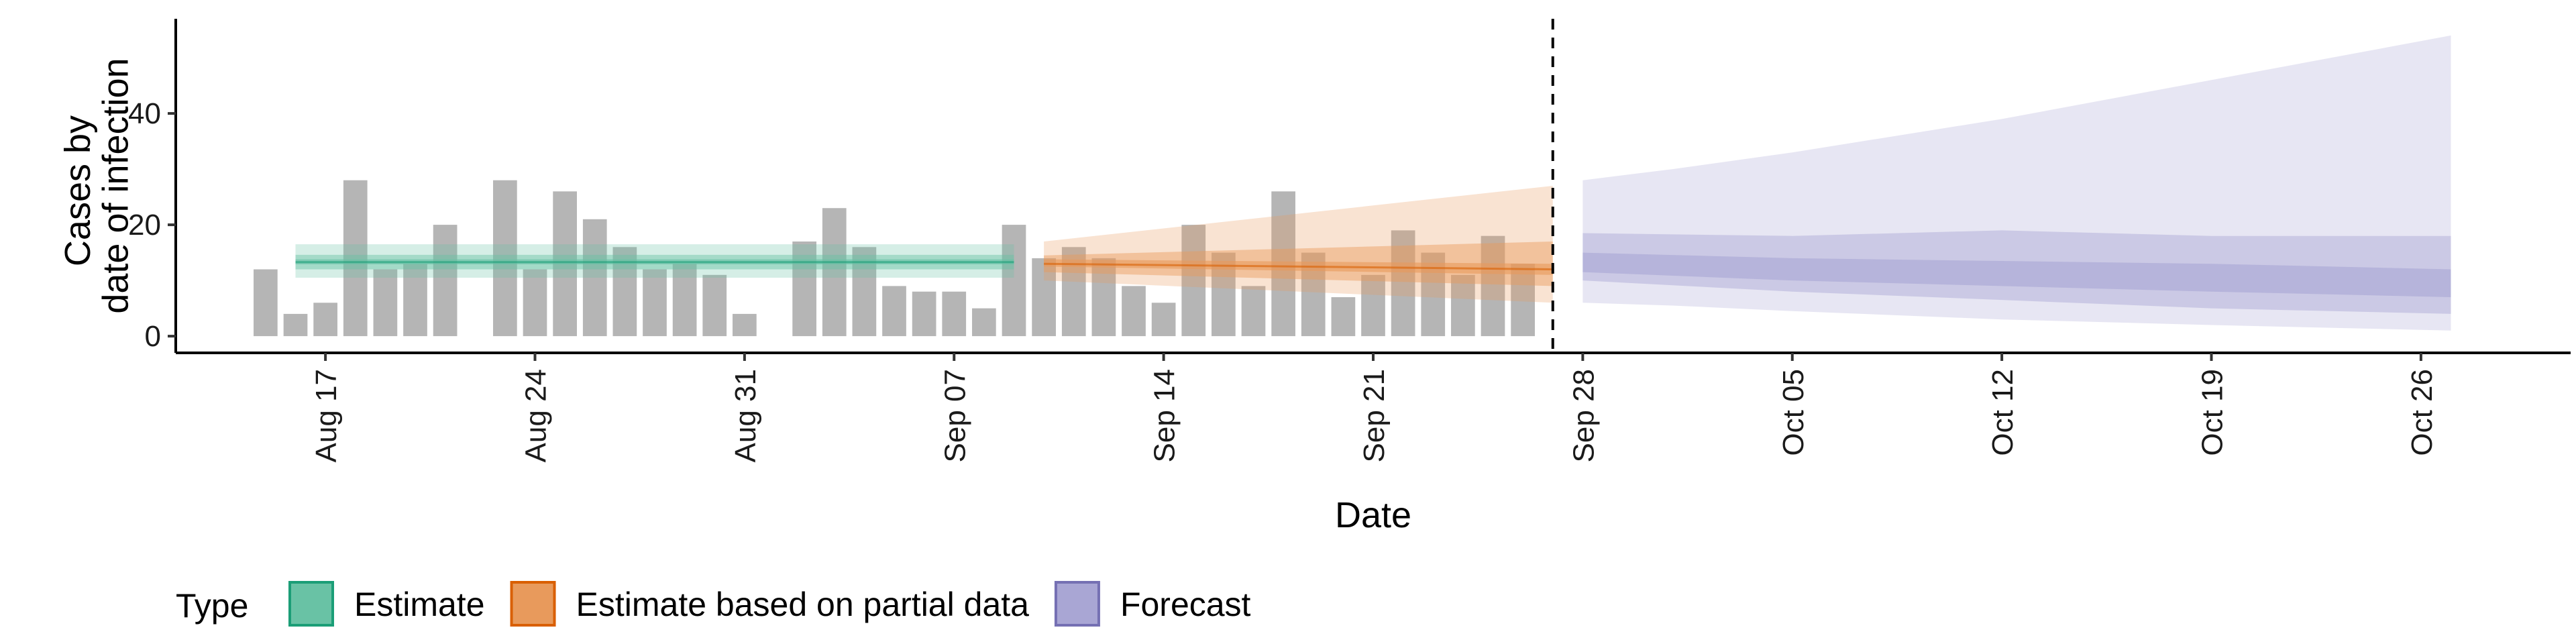 The width and height of the screenshot is (2576, 644). What do you see at coordinates (894, 258) in the screenshot?
I see `bars-layer` at bounding box center [894, 258].